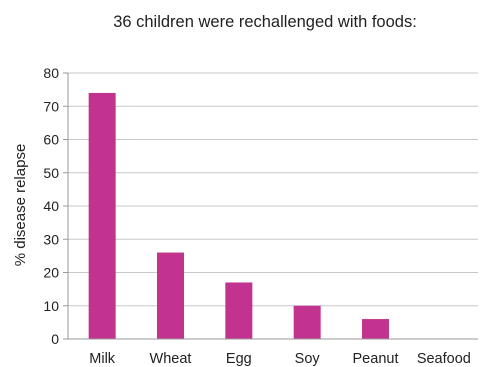  What do you see at coordinates (51, 106) in the screenshot?
I see `y-tick-label: 70` at bounding box center [51, 106].